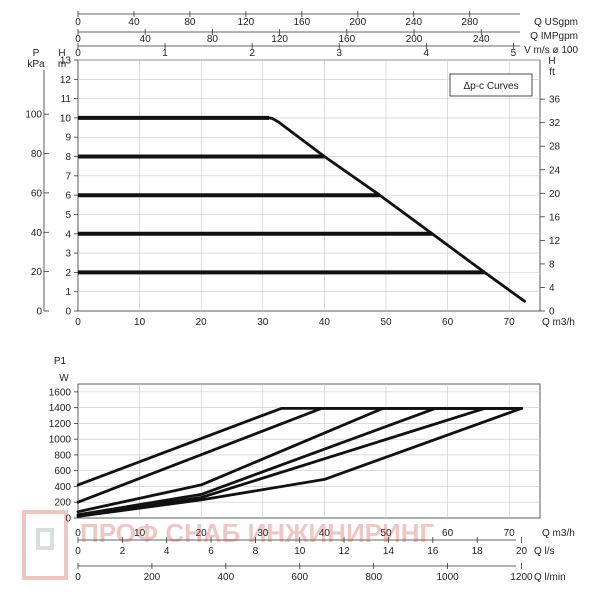 Image resolution: width=600 pixels, height=605 pixels. I want to click on bottom-secondary-tick-label: 400, so click(225, 577).